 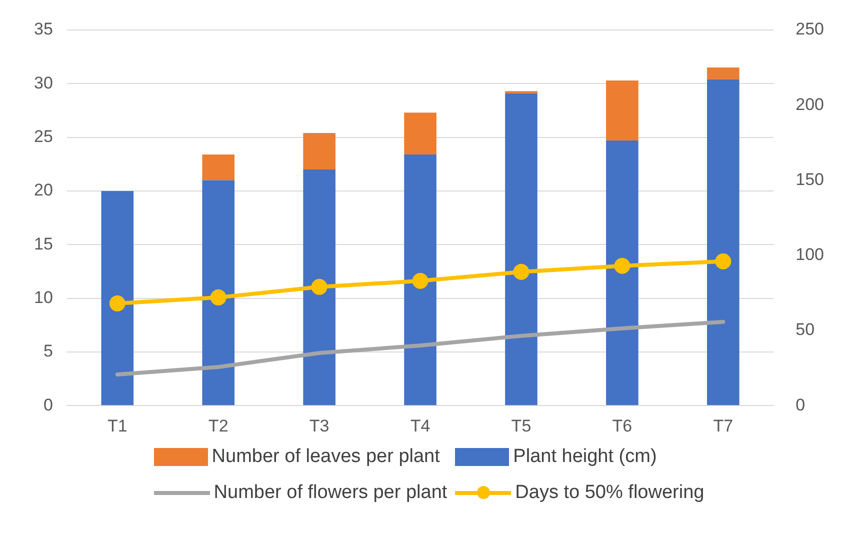 What do you see at coordinates (810, 104) in the screenshot?
I see `y2-tick-label: 200` at bounding box center [810, 104].